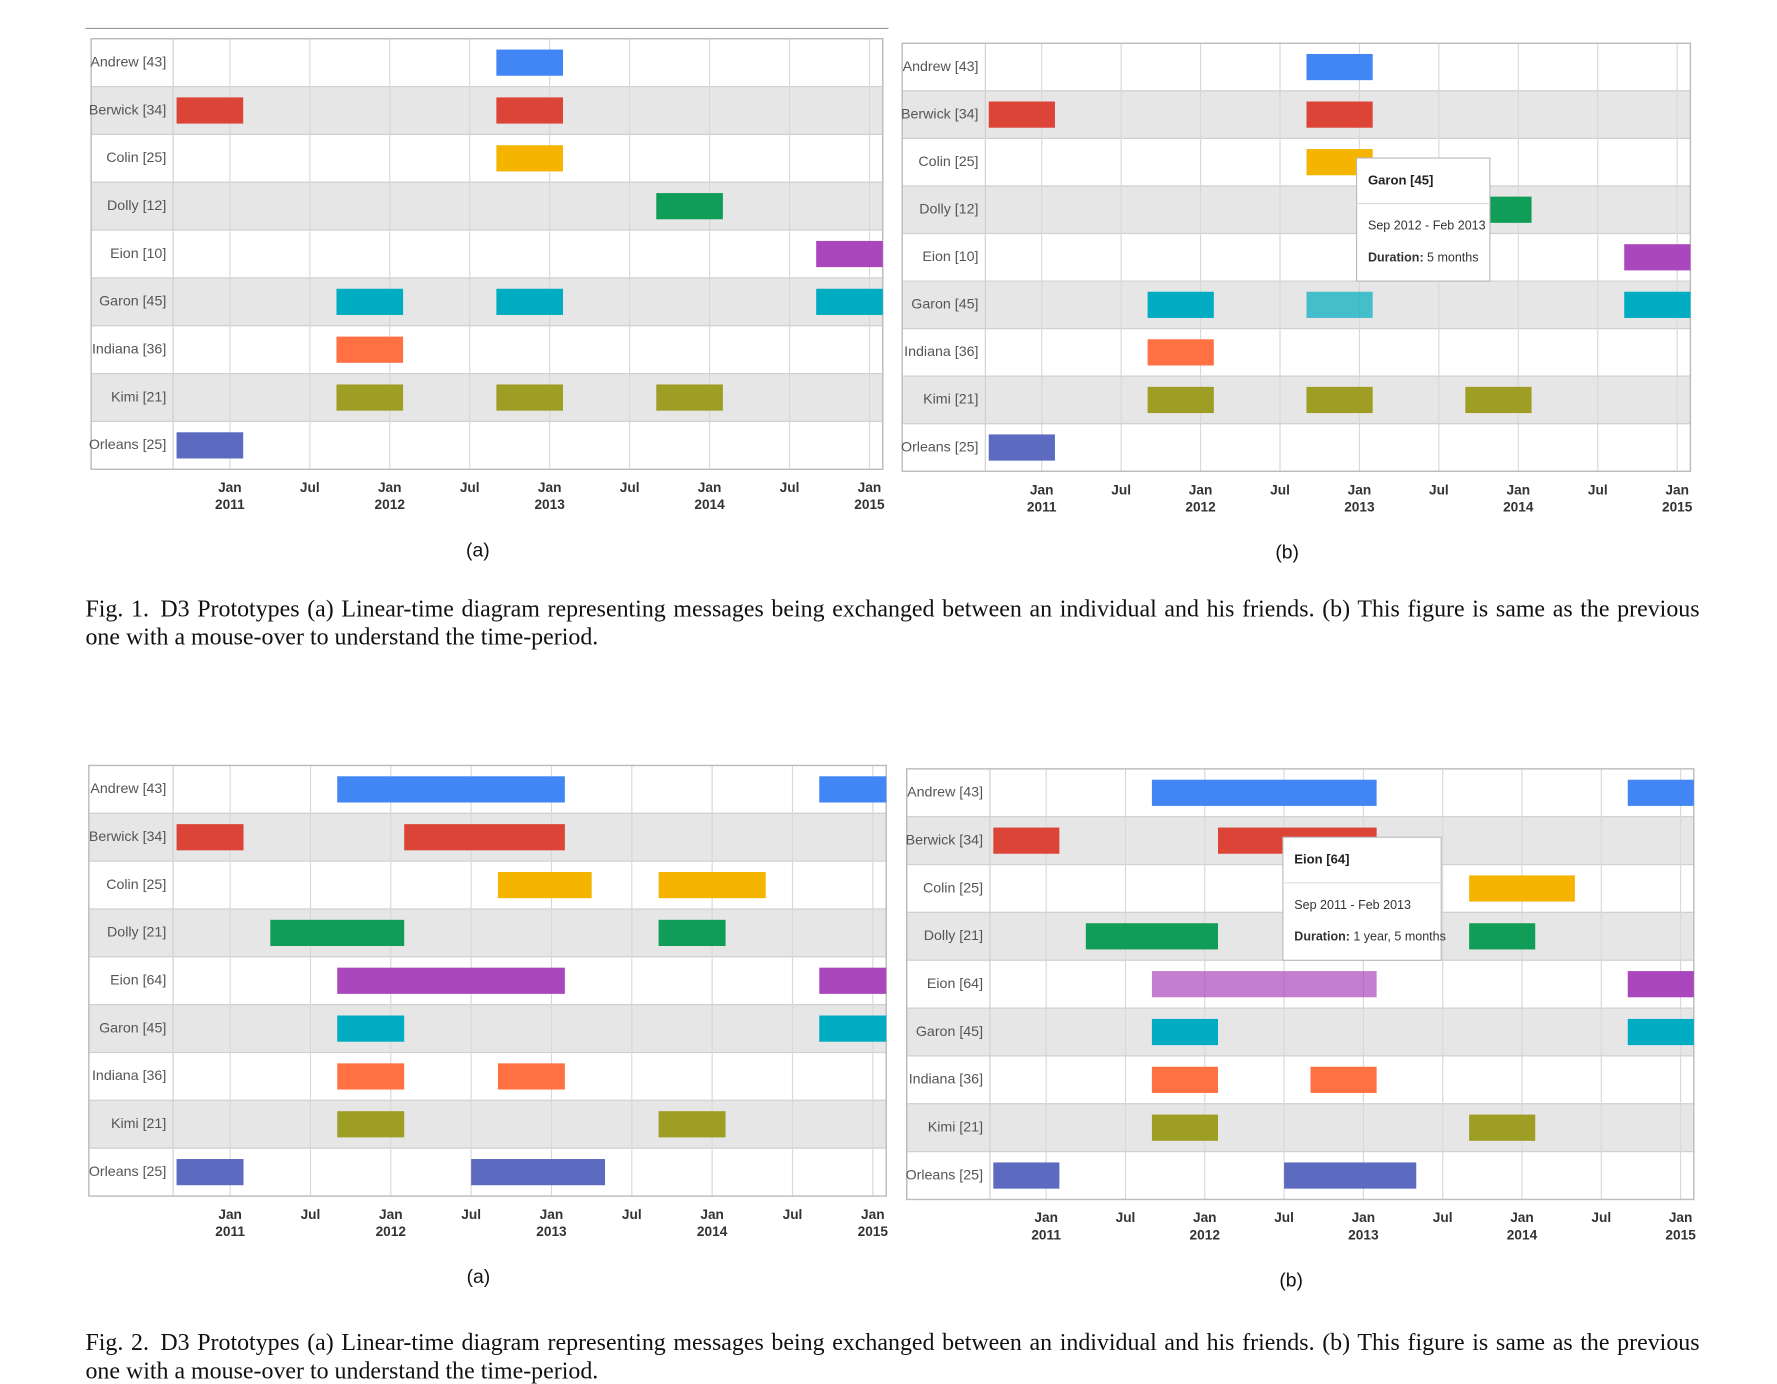 This screenshot has height=1384, width=1777. What do you see at coordinates (1287, 552) in the screenshot?
I see `subcaption: (b)` at bounding box center [1287, 552].